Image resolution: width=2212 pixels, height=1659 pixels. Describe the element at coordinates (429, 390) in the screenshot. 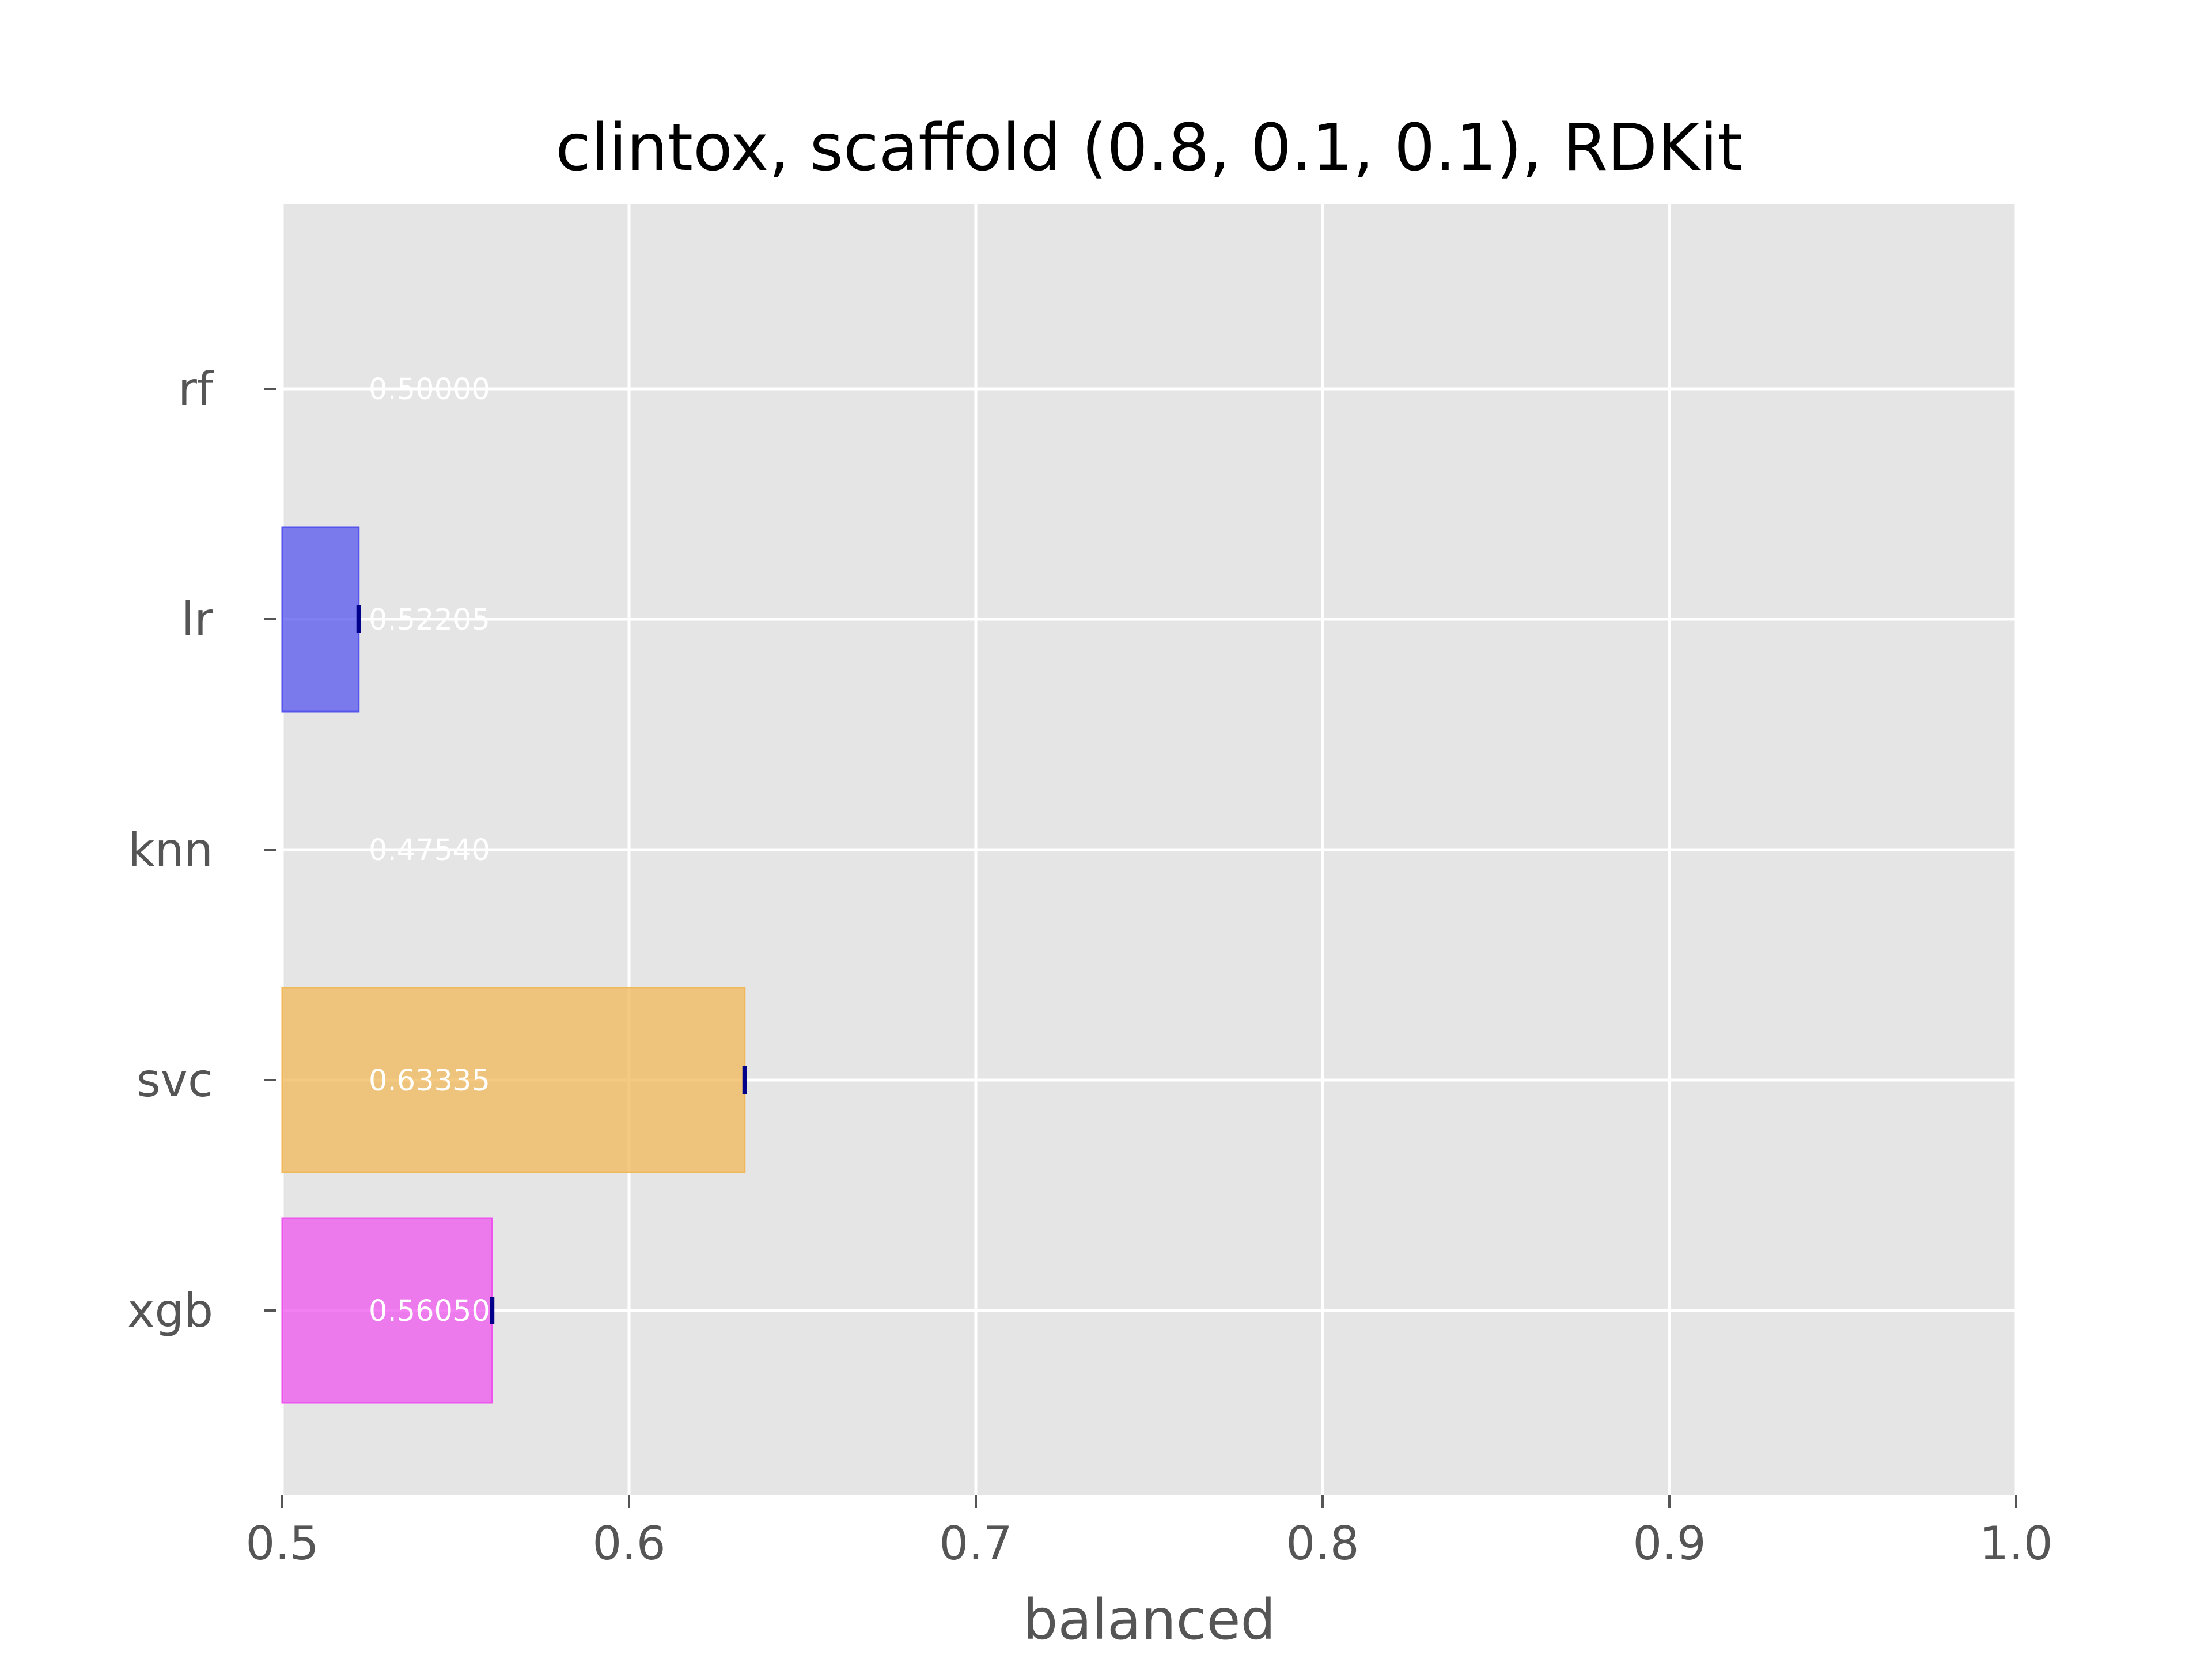

I see `value-label-rf: 0.50000` at that location.